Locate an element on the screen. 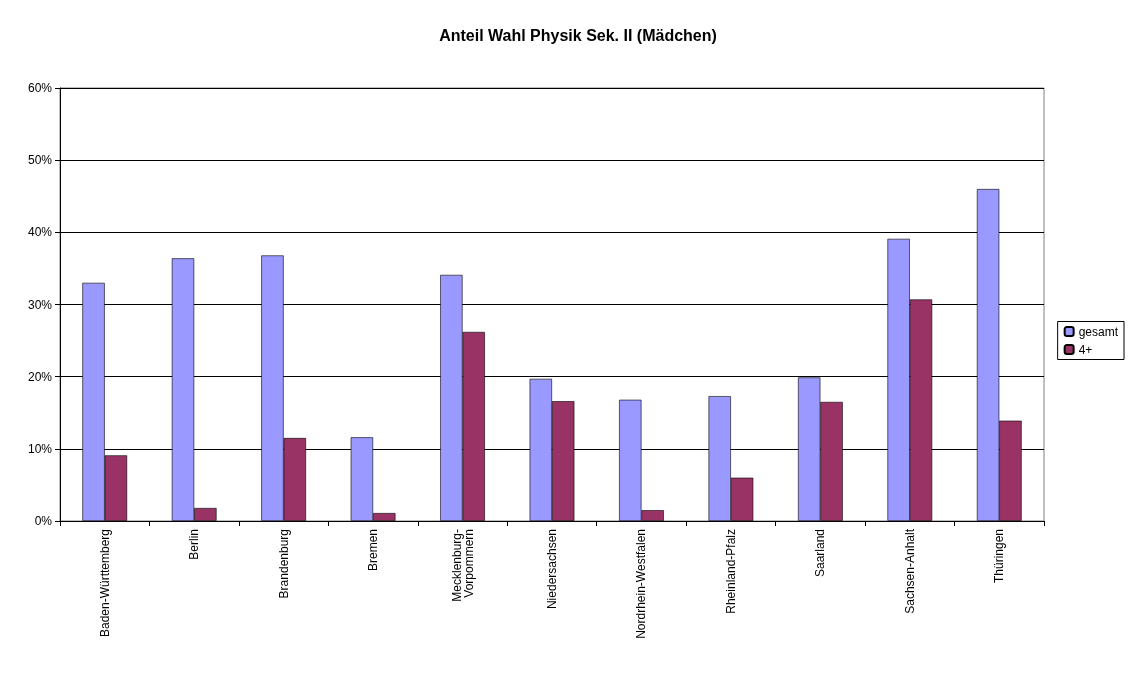  chart-title: Anteil Wahl Physik Sek. II (Mädchen) is located at coordinates (578, 35).